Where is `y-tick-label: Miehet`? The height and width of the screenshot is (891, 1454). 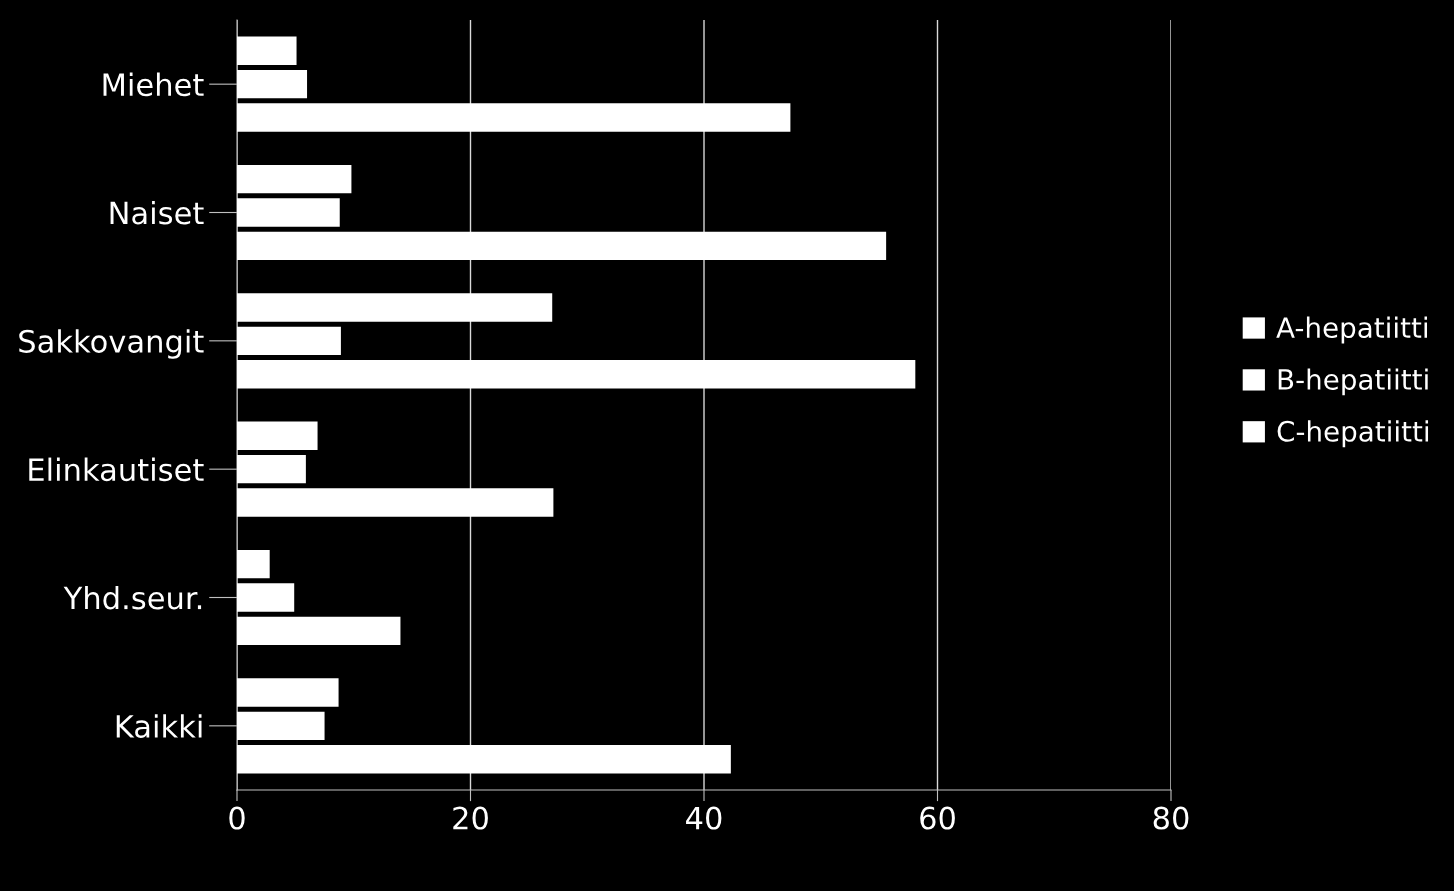 y-tick-label: Miehet is located at coordinates (153, 84).